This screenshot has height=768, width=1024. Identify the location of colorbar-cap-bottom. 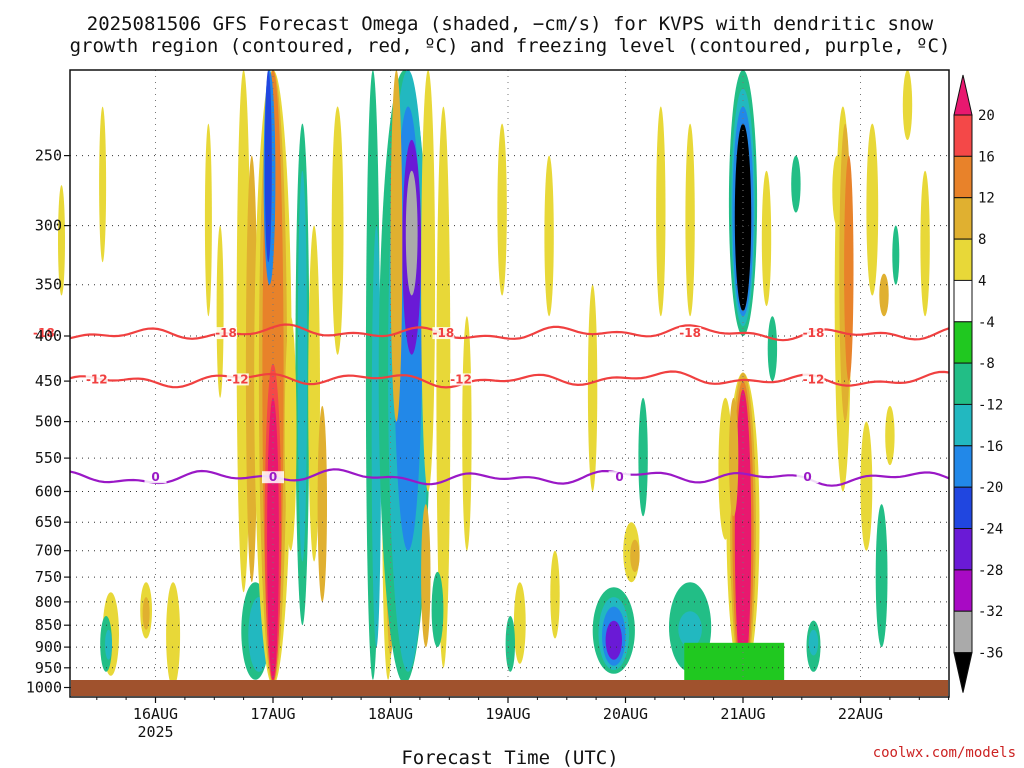
(963, 672).